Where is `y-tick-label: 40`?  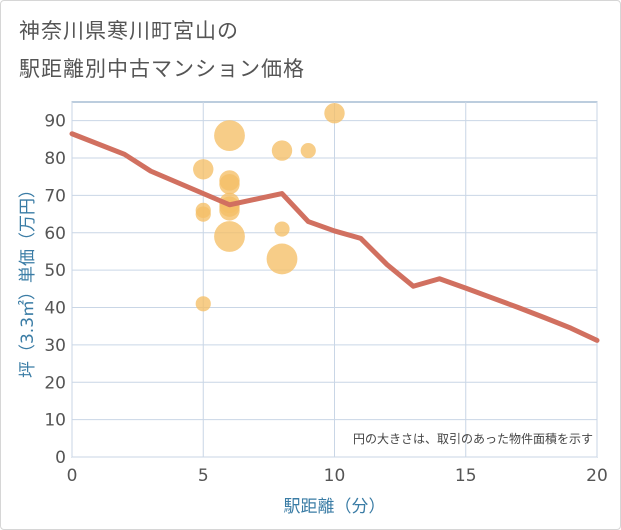 y-tick-label: 40 is located at coordinates (55, 309).